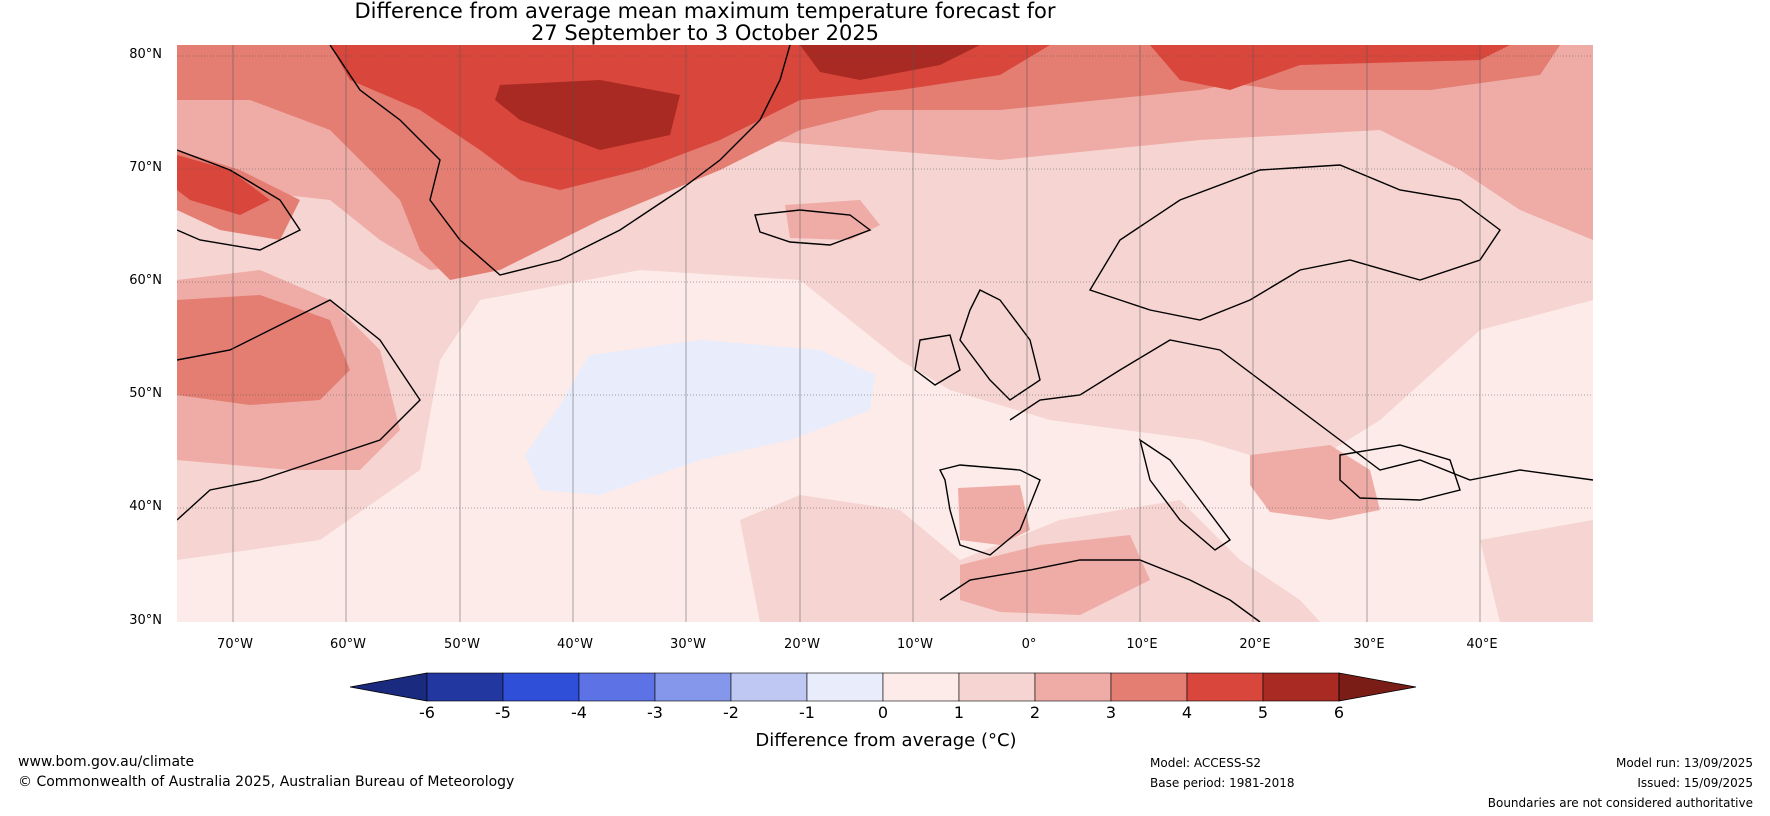  I want to click on colorbar-tick: 2, so click(1035, 712).